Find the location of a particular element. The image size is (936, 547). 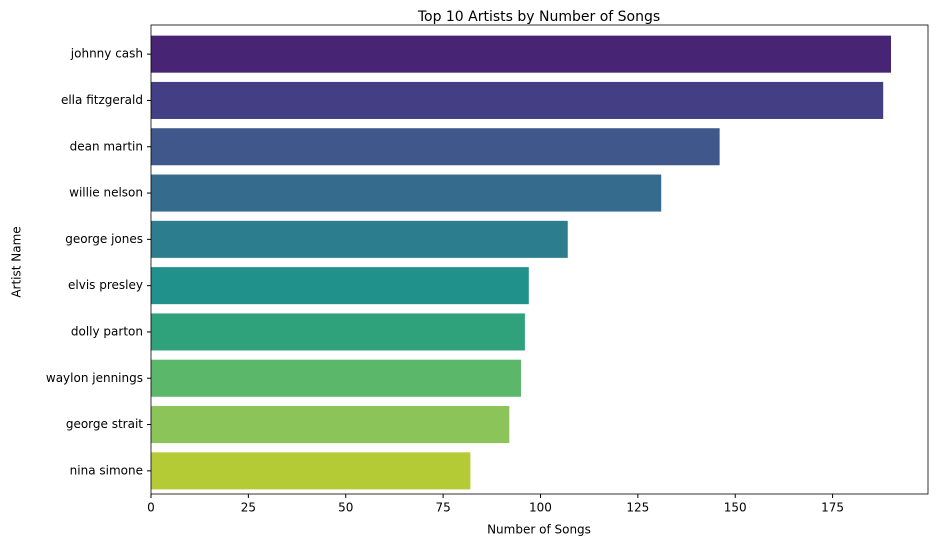

y-tick-label: dean martin is located at coordinates (106, 146).